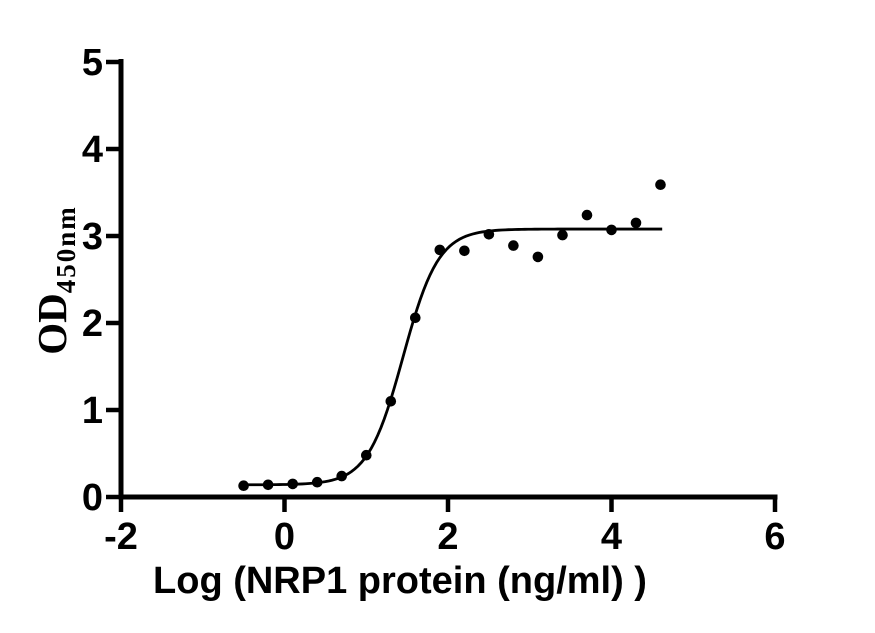  I want to click on x-tick-label: -2, so click(121, 537).